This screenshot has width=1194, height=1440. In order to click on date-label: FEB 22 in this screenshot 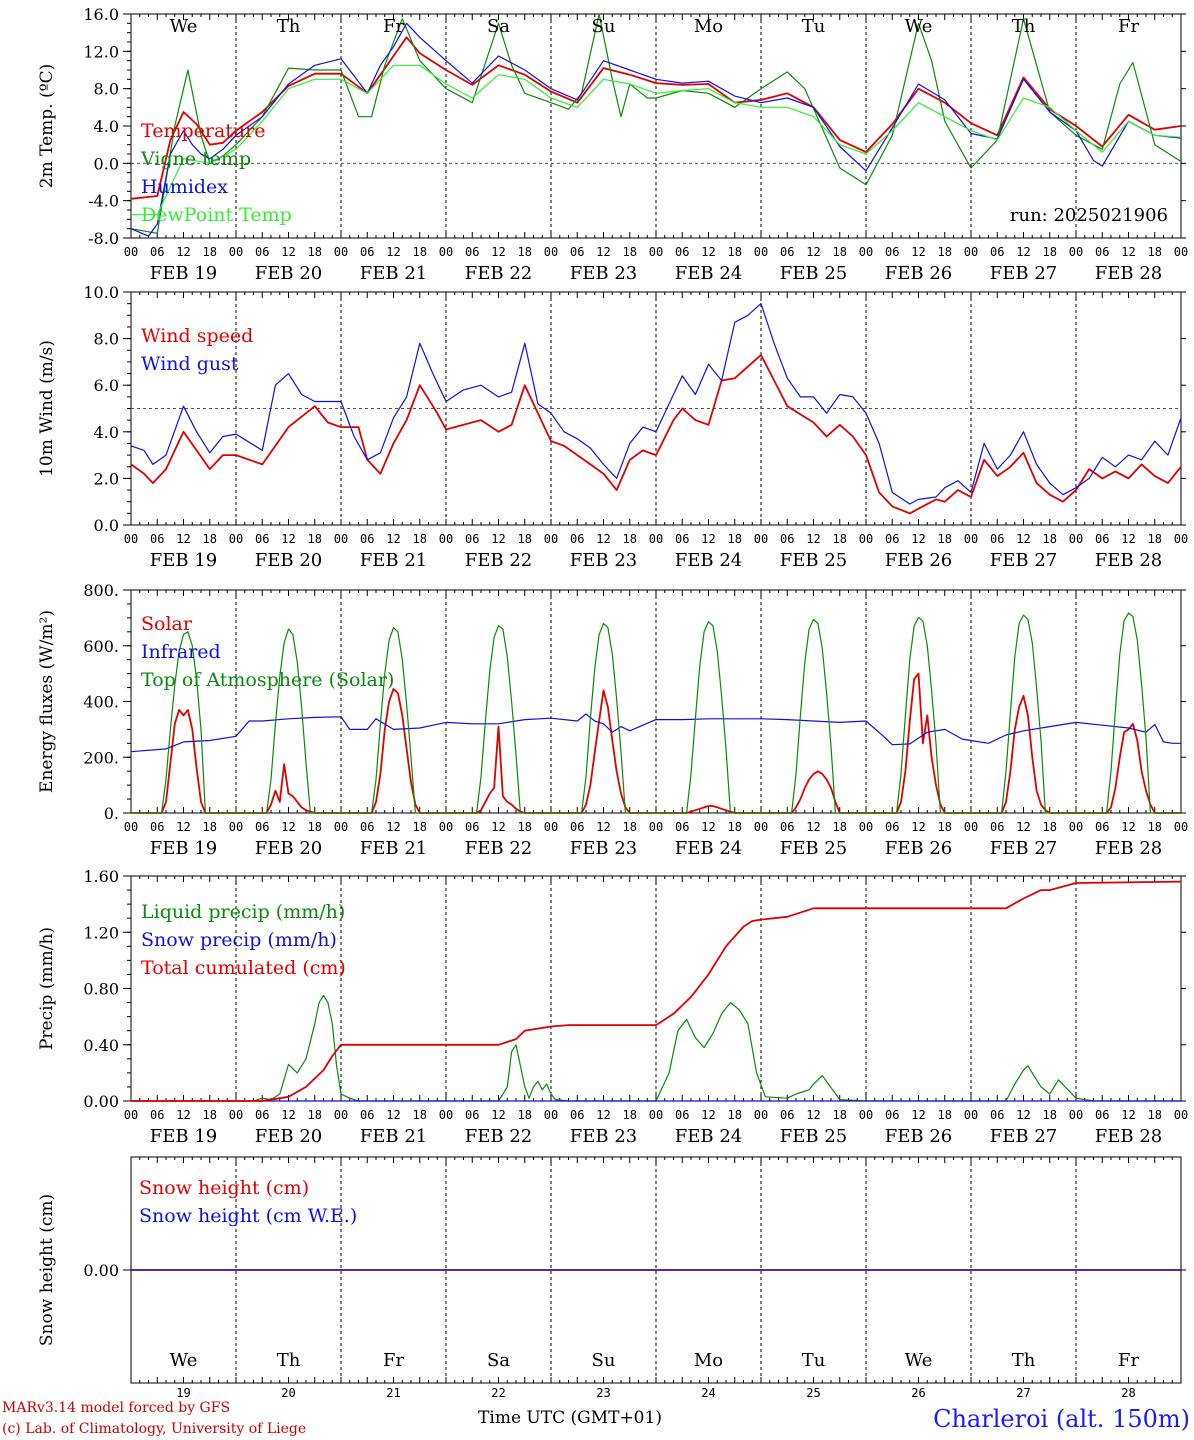, I will do `click(498, 1136)`.